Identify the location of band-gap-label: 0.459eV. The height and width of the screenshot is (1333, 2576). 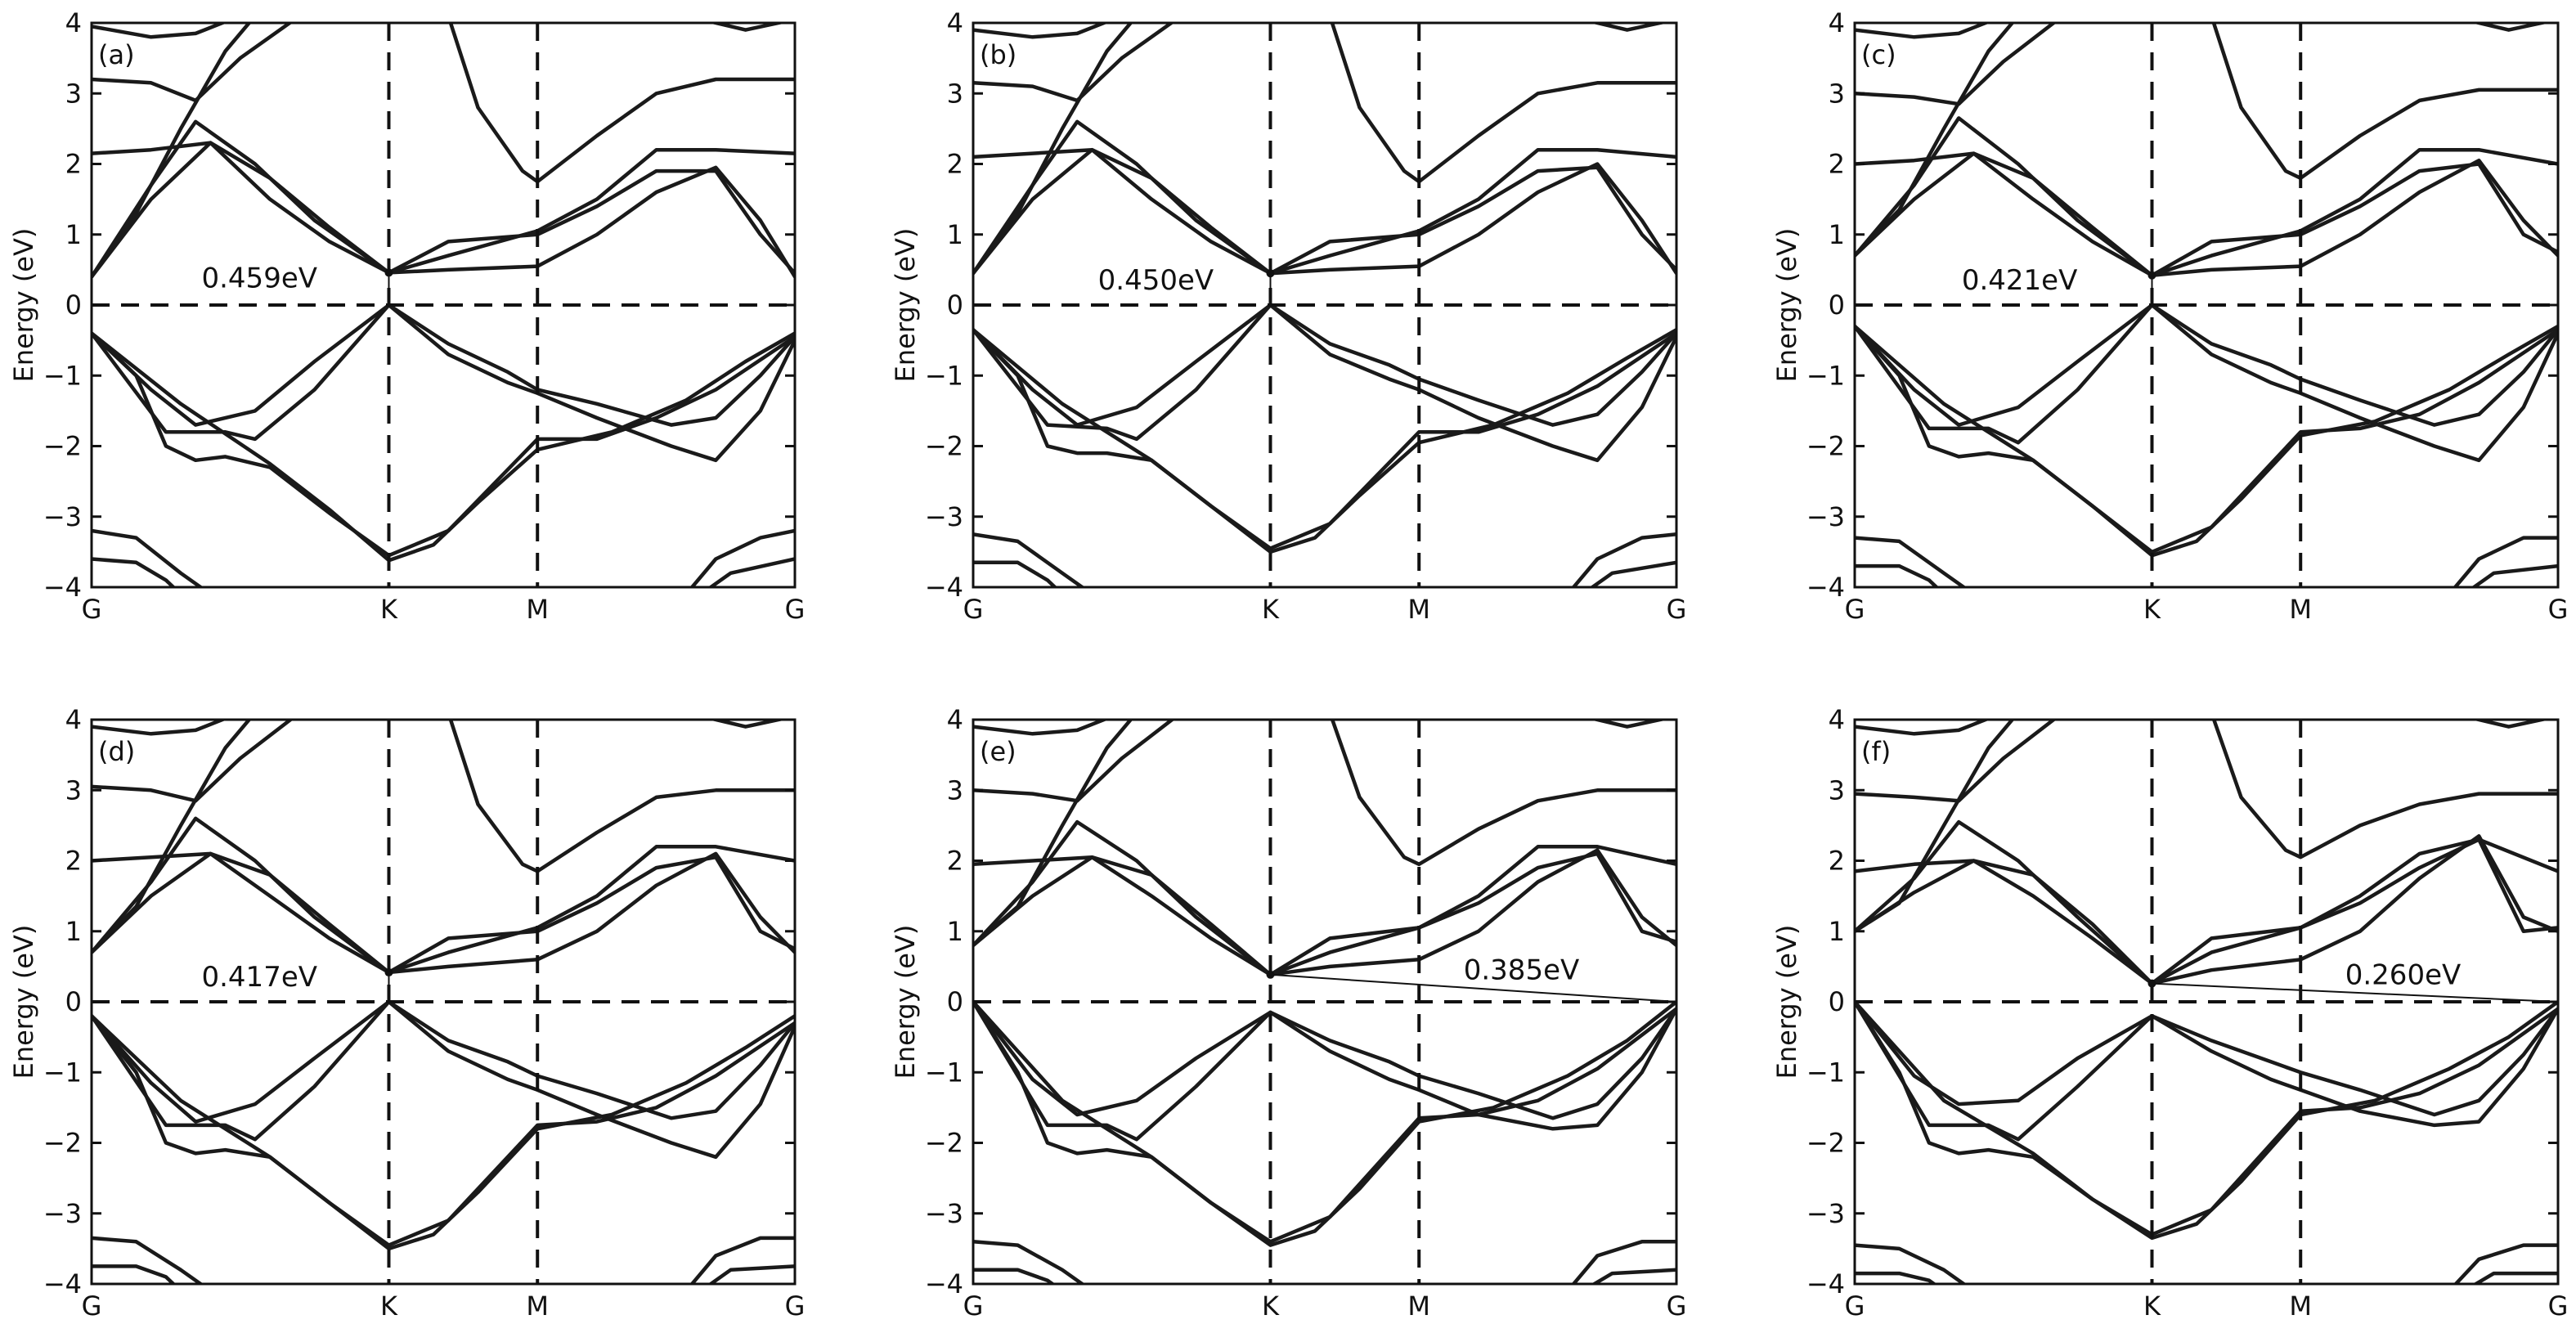
(259, 278).